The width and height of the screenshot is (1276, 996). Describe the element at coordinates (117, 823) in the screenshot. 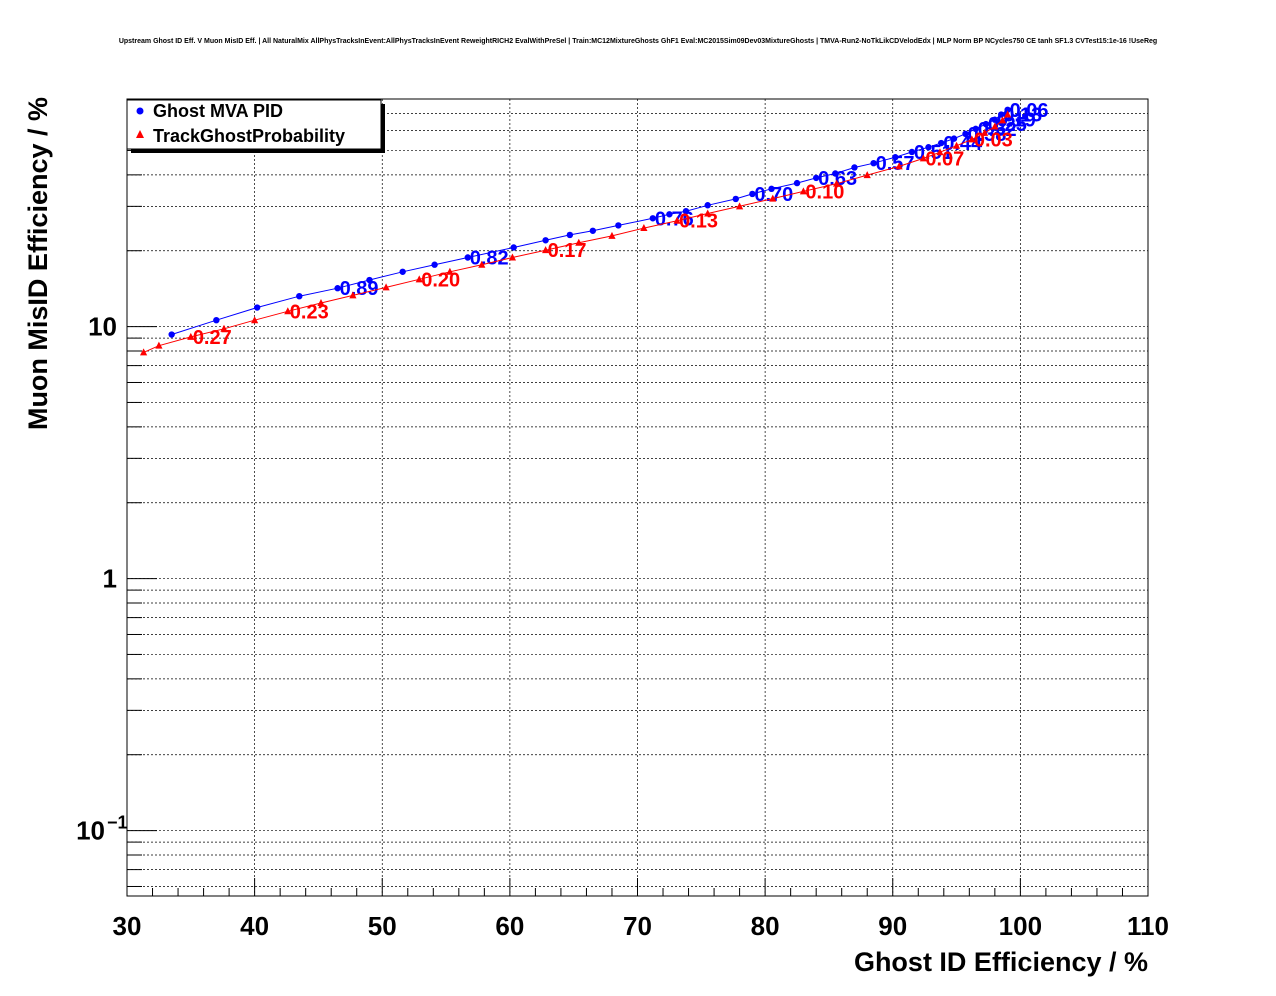

I see `y-tick-exponent: −1` at that location.